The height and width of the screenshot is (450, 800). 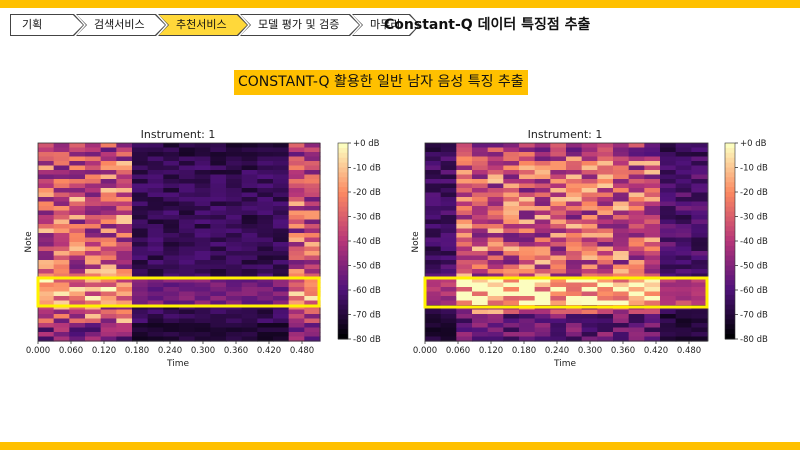 What do you see at coordinates (367, 267) in the screenshot?
I see `colorbar-tick-label: -50 dB` at bounding box center [367, 267].